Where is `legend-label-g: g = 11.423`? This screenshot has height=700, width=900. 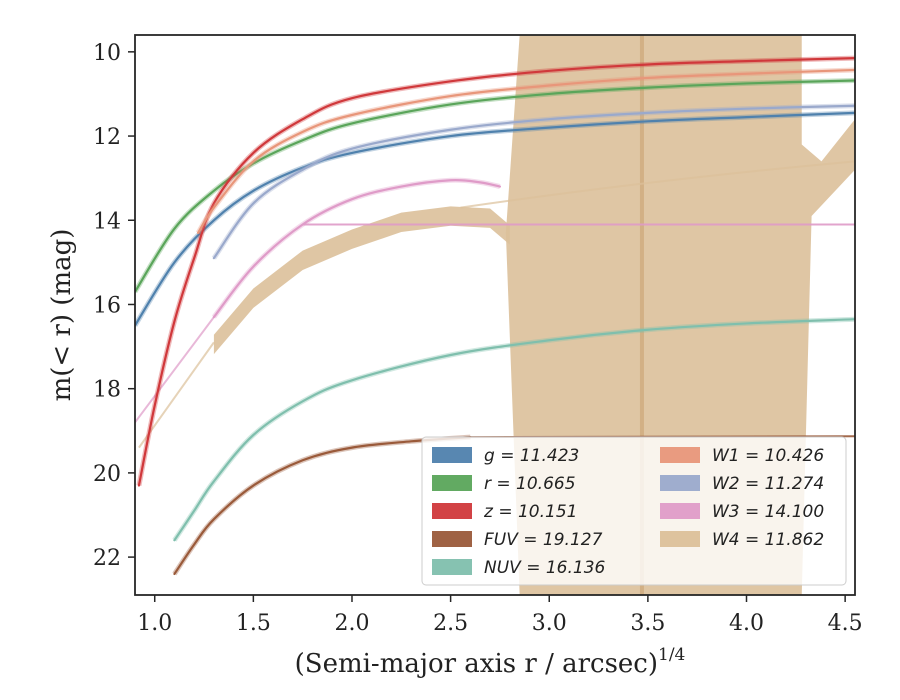
legend-label-g: g = 11.423 is located at coordinates (531, 456).